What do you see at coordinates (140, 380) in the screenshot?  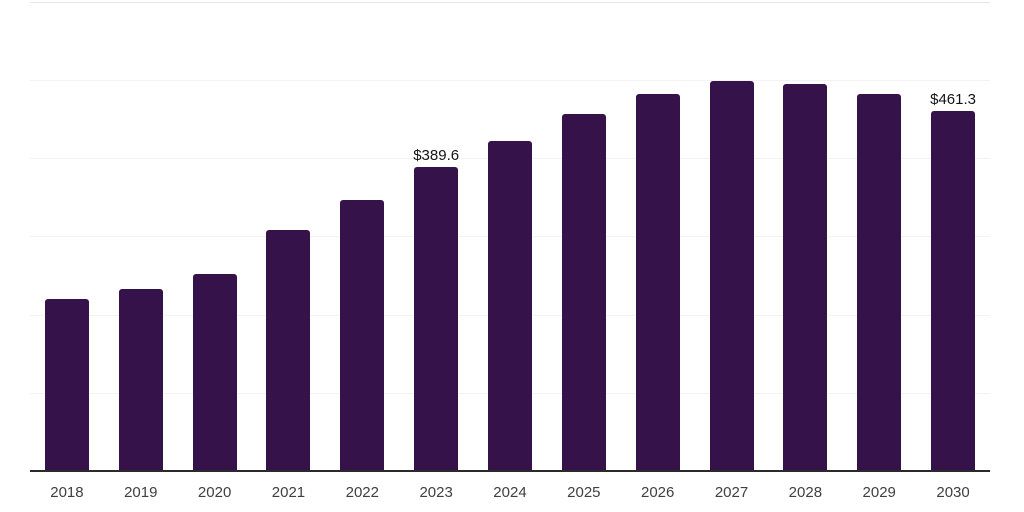 I see `bar-2019` at bounding box center [140, 380].